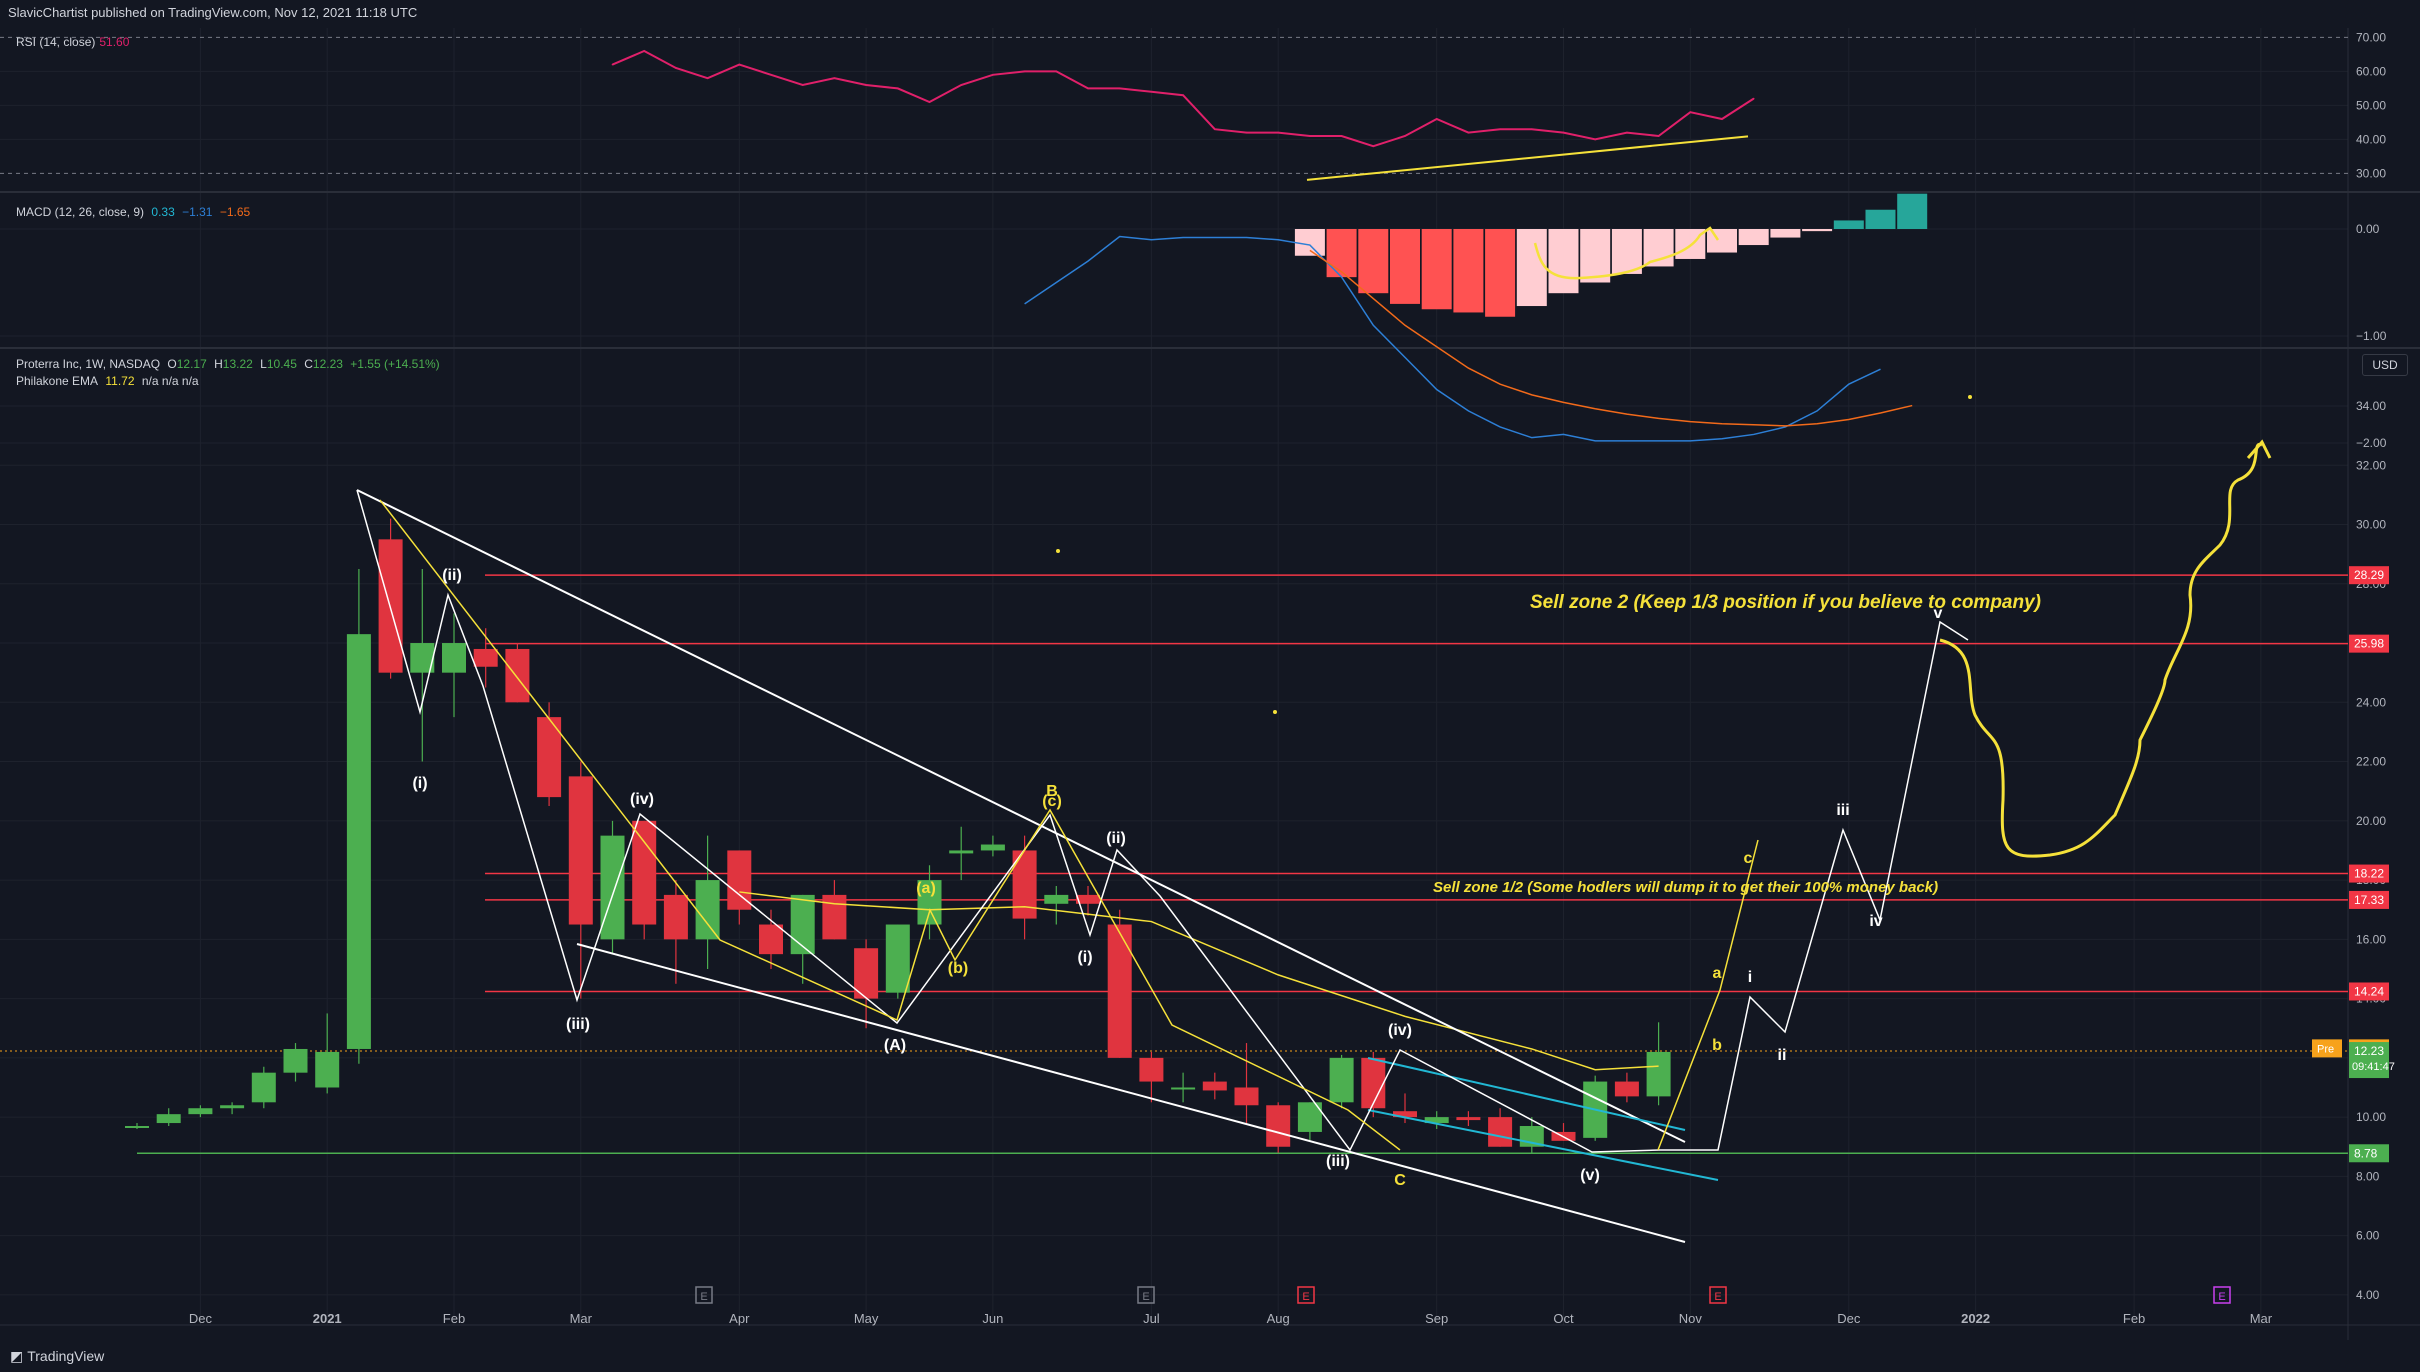 This screenshot has width=2420, height=1372. I want to click on earnings-marker-label: E, so click(703, 1297).